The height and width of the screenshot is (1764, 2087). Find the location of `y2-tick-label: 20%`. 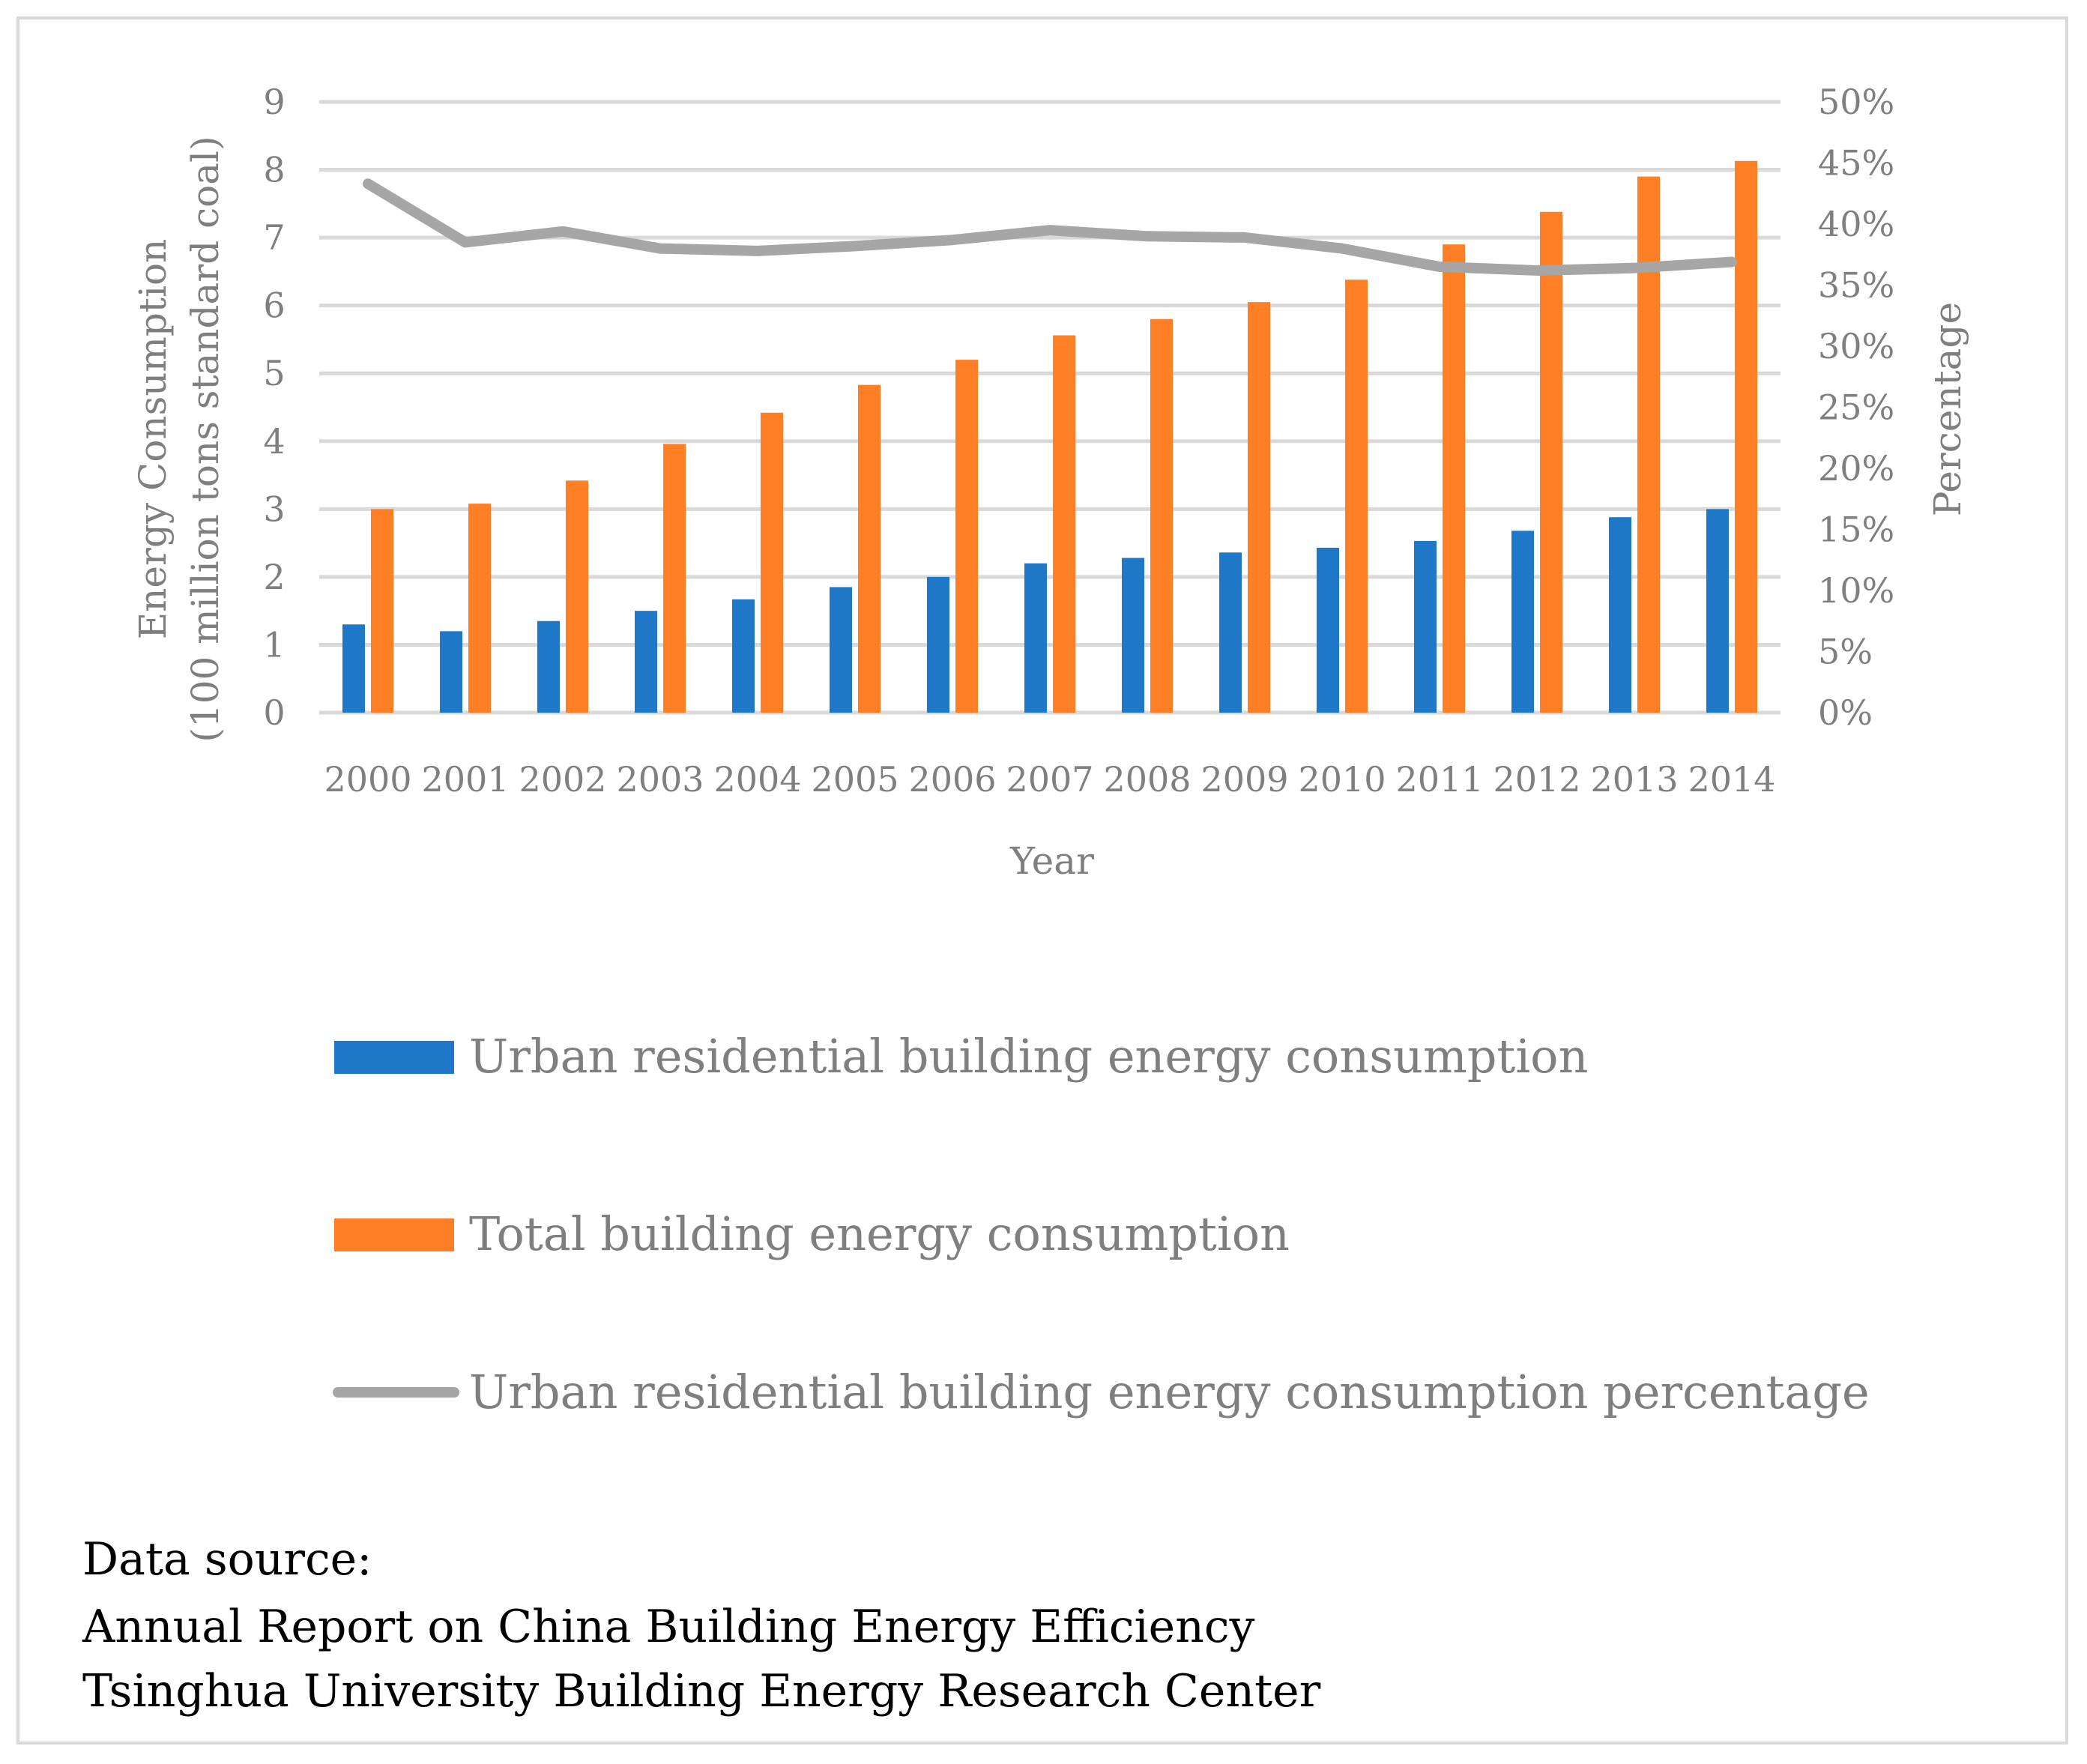

y2-tick-label: 20% is located at coordinates (1856, 468).